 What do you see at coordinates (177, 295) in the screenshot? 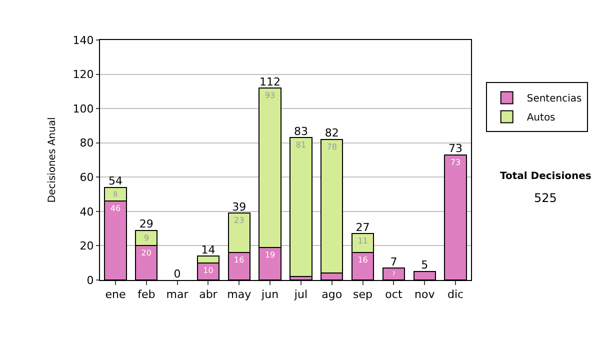
I see `x-tick-label: mar` at bounding box center [177, 295].